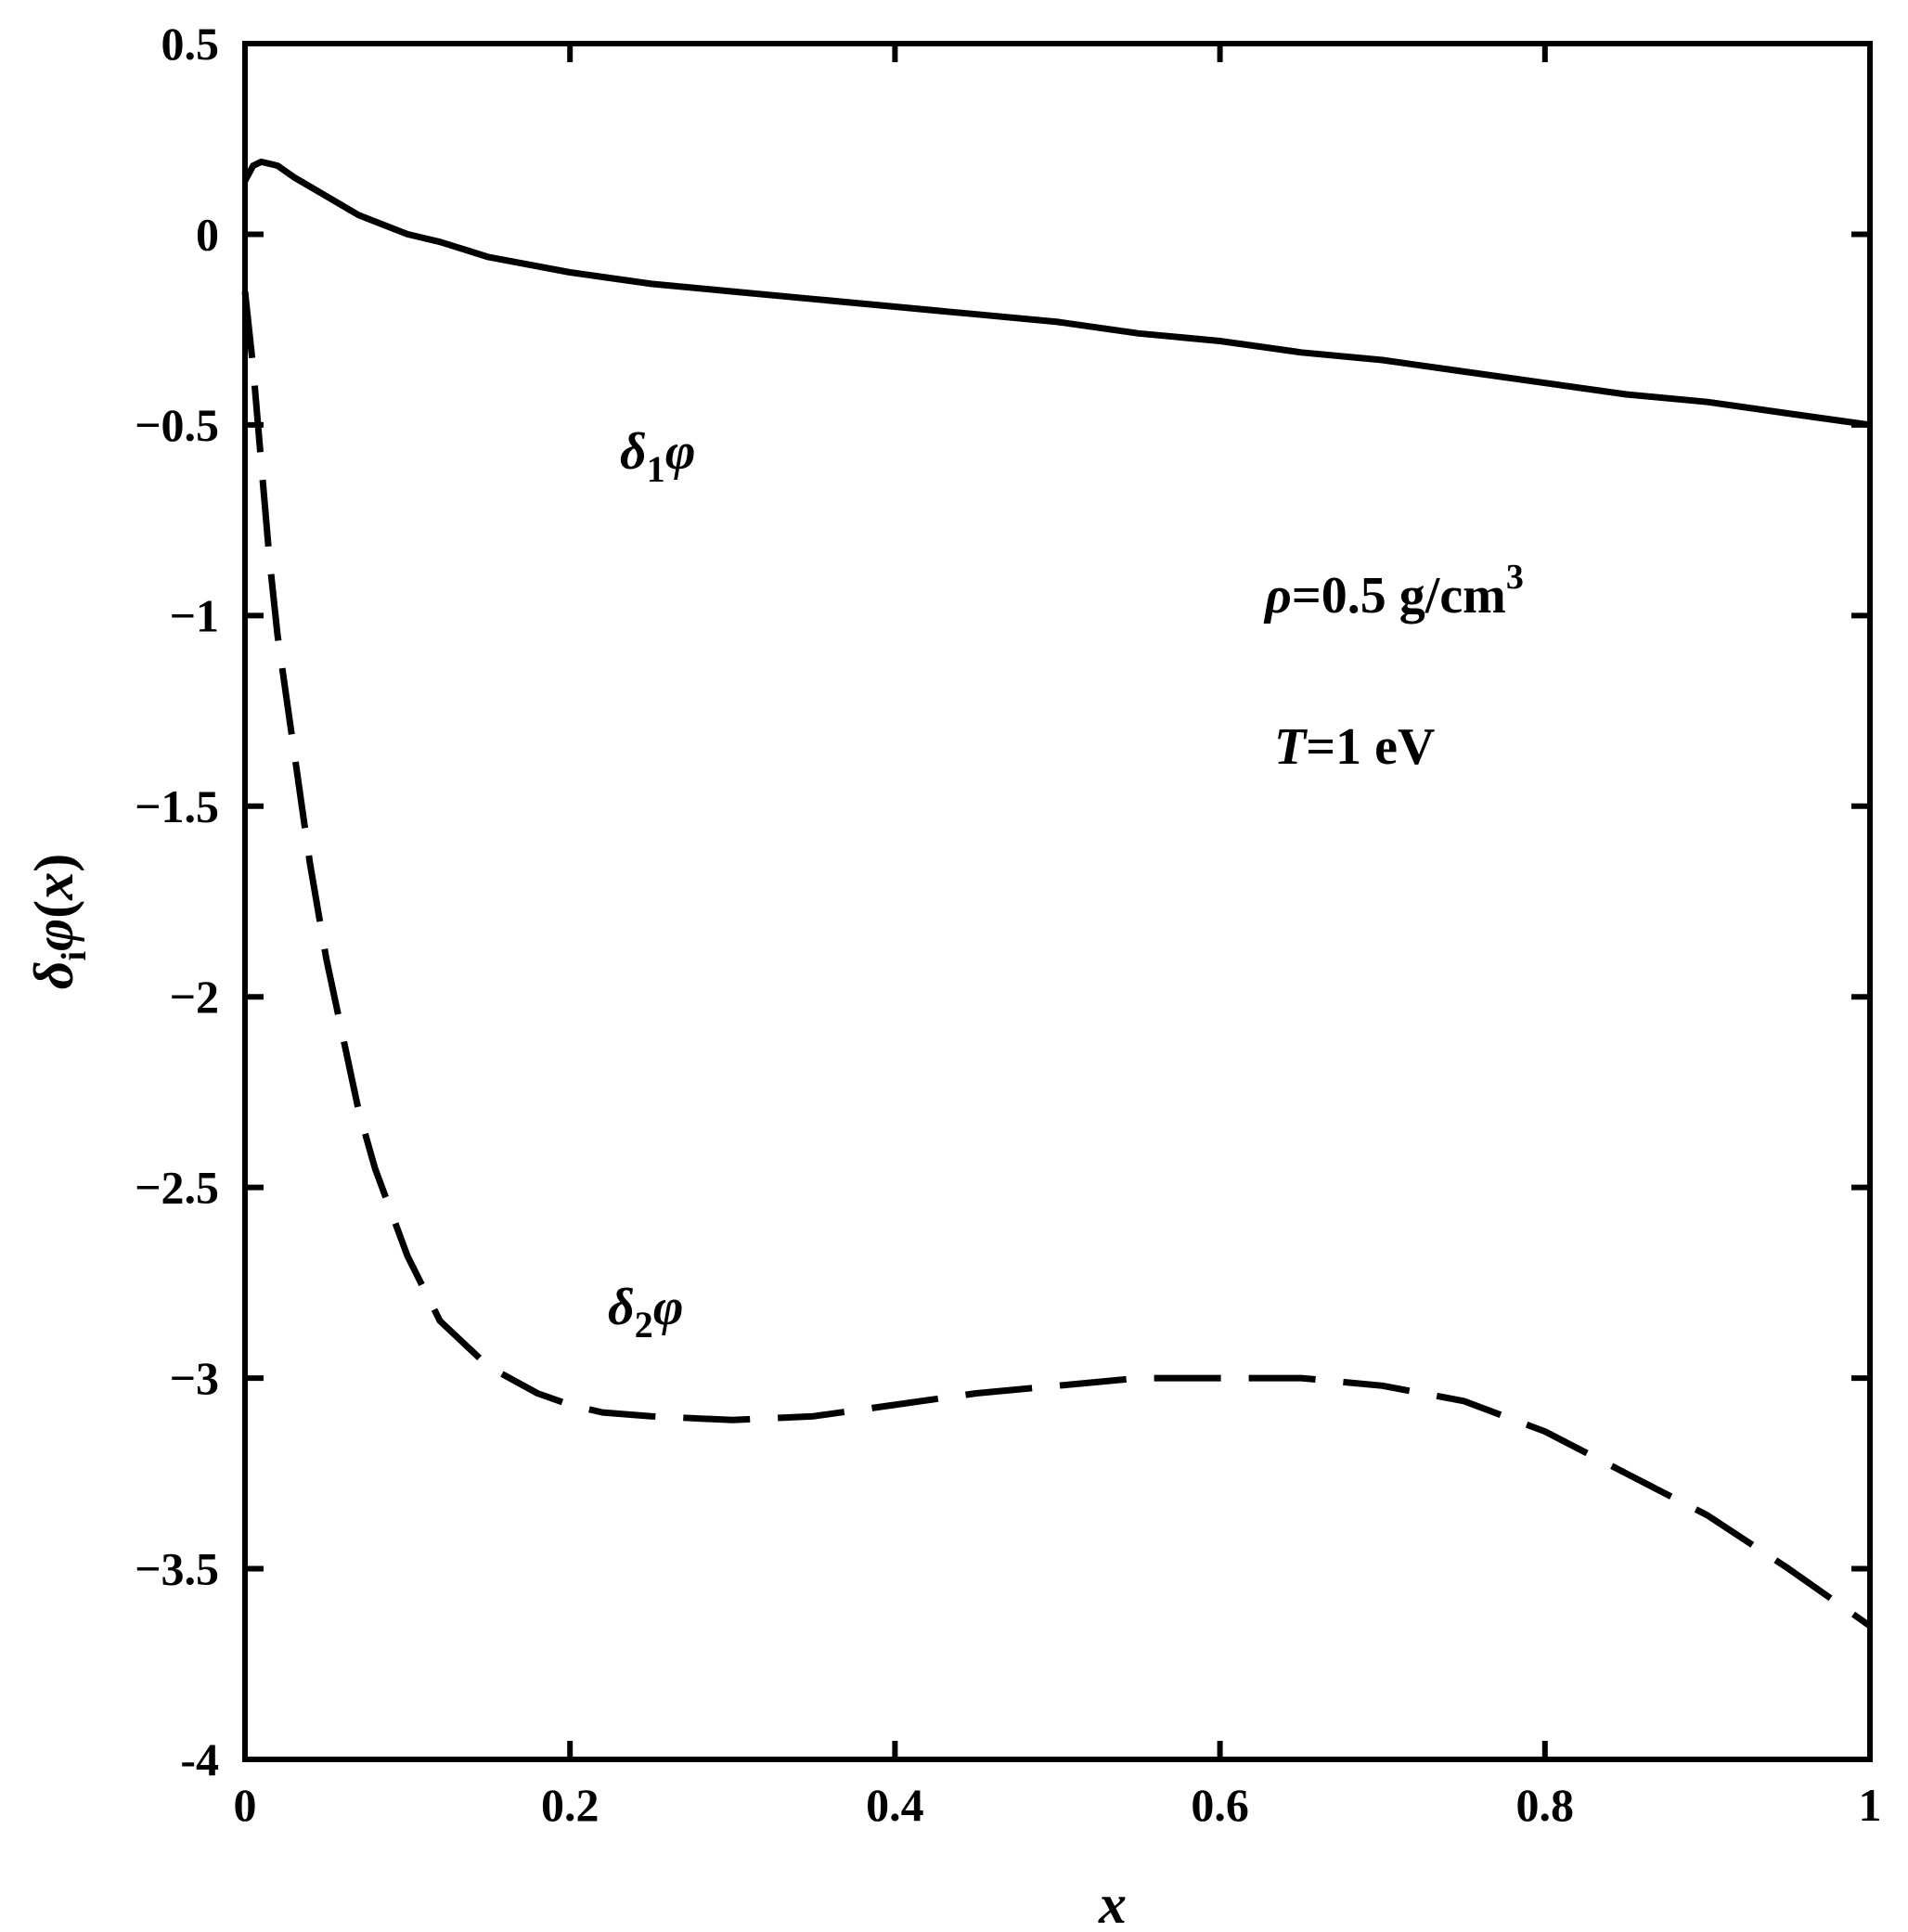  I want to click on annotation-temperature: T=1 eV, so click(1354, 747).